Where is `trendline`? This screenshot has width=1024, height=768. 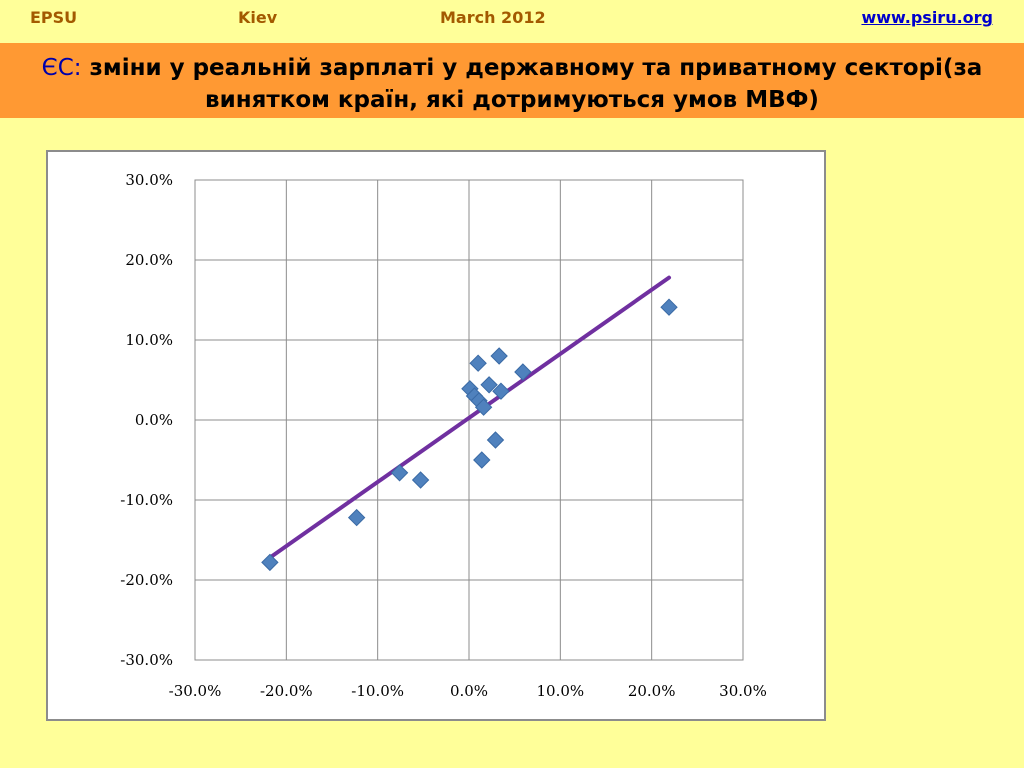
trendline is located at coordinates (469, 417).